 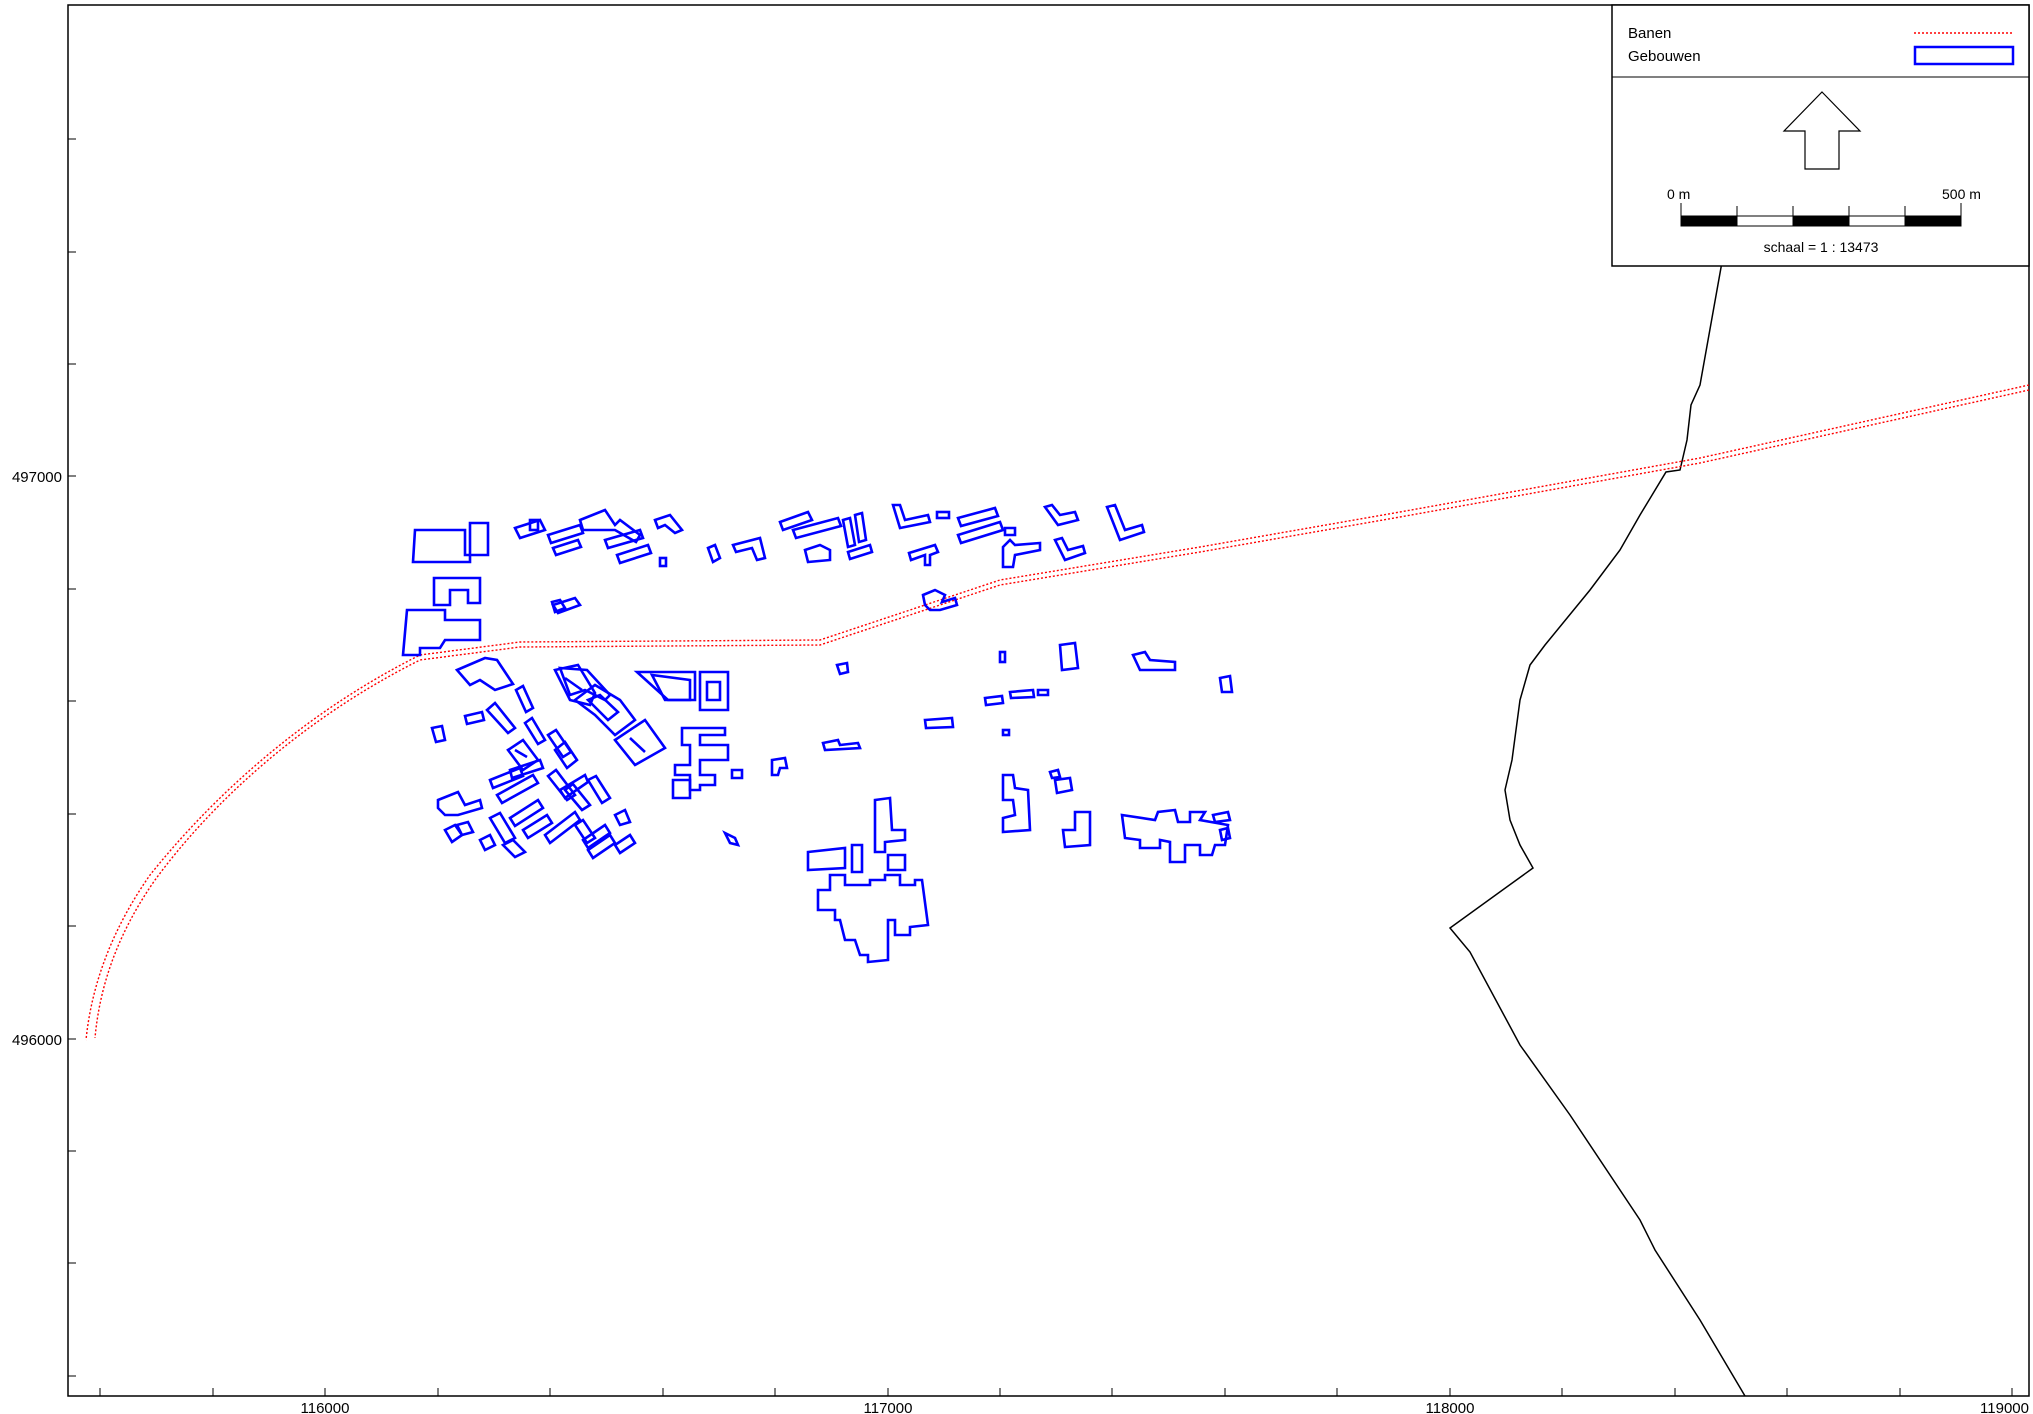 What do you see at coordinates (1961, 194) in the screenshot?
I see `scale-end-label: 500 m` at bounding box center [1961, 194].